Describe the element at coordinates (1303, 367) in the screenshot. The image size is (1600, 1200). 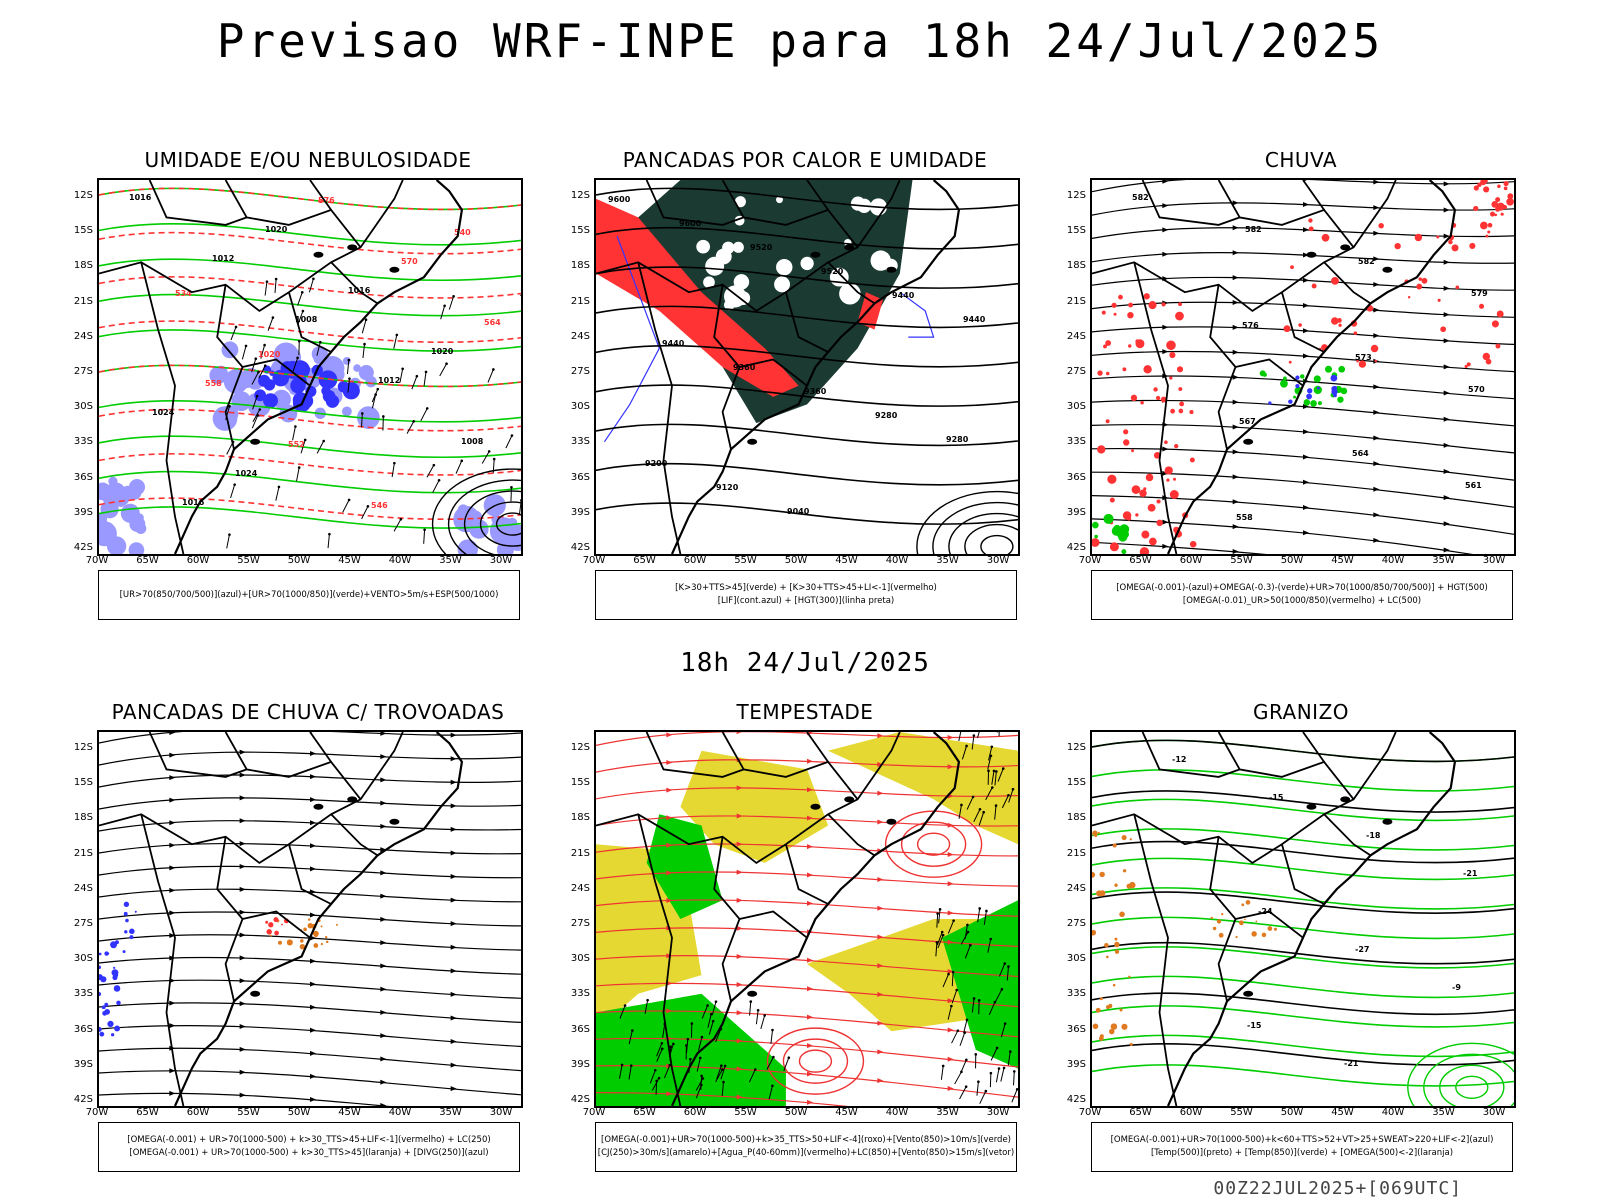
I see `map-canvas: 582 582 582 579 576 573 570 567 564 561 558` at that location.